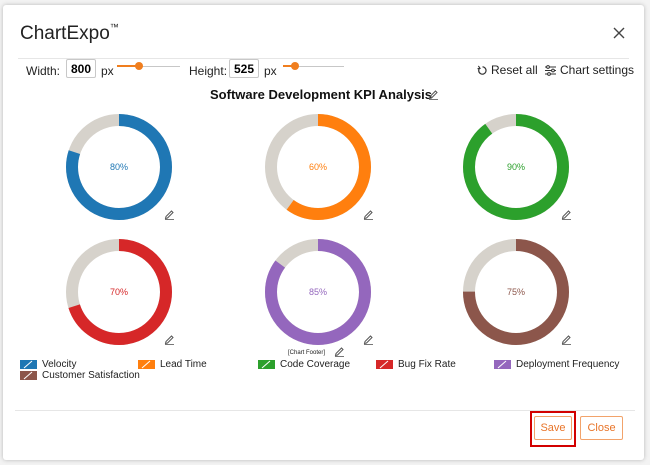 The height and width of the screenshot is (465, 650). I want to click on edit-footer-pencil-icon, so click(339, 351).